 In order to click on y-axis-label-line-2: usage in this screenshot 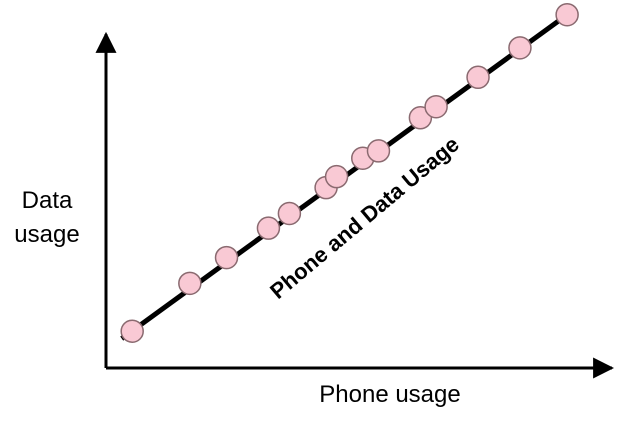, I will do `click(46, 234)`.